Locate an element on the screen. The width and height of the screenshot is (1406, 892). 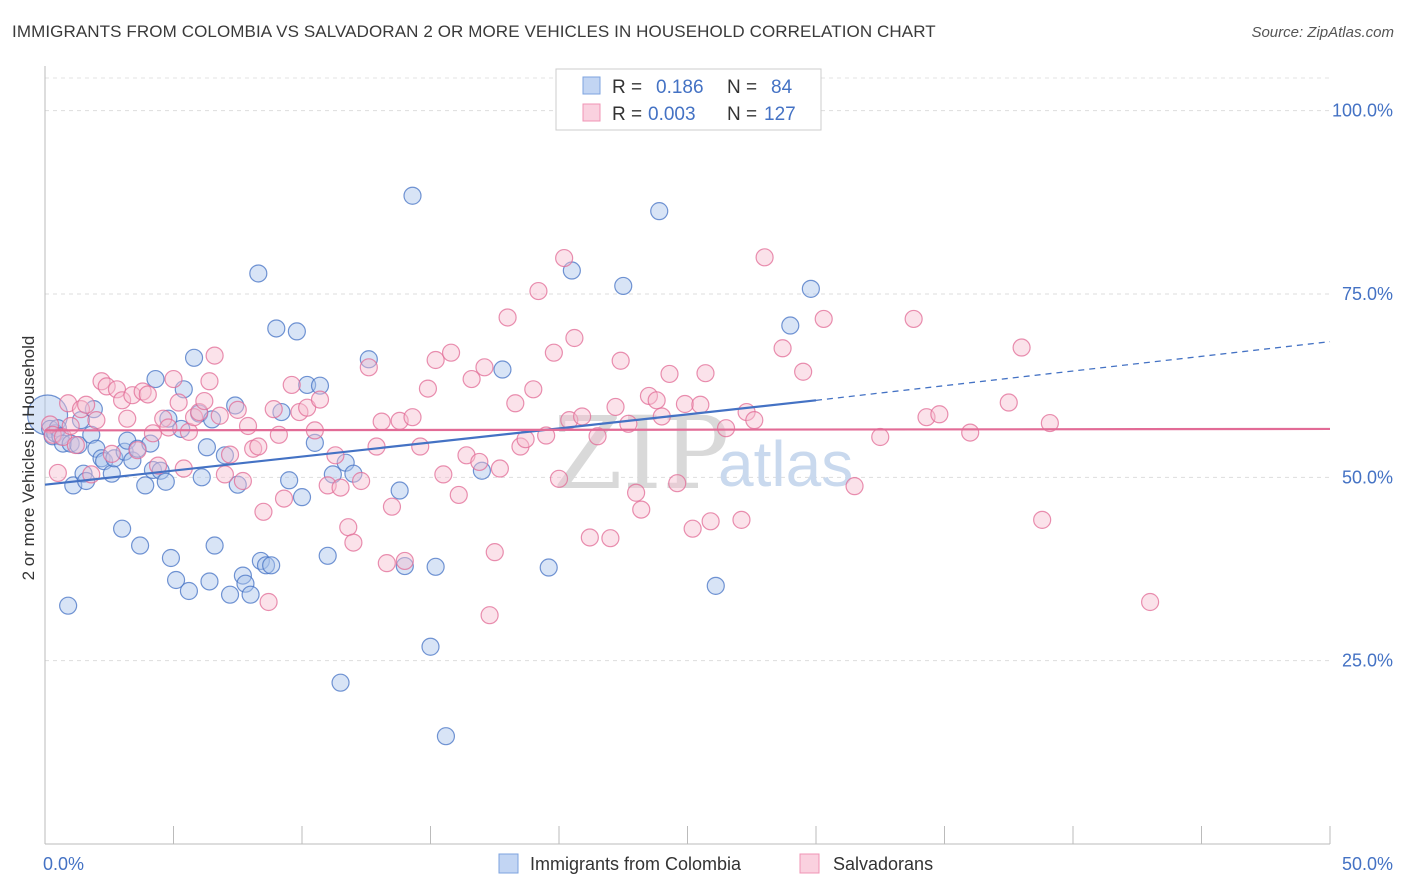
y-tick-label-2: 75.0% is located at coordinates (1367, 294).